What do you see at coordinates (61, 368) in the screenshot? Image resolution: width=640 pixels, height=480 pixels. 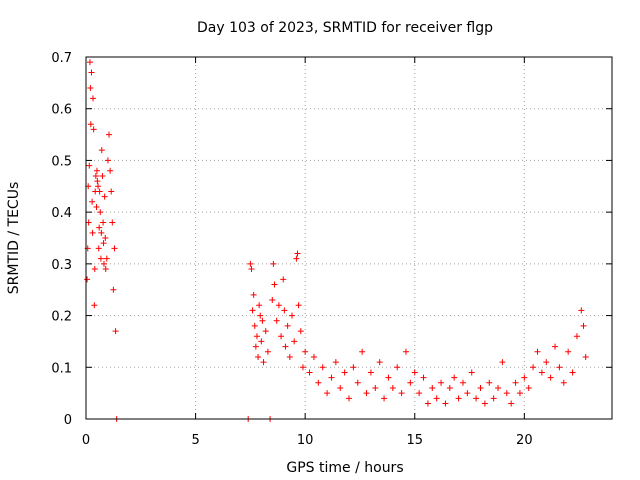 I see `y-tick-label: 0.1` at bounding box center [61, 368].